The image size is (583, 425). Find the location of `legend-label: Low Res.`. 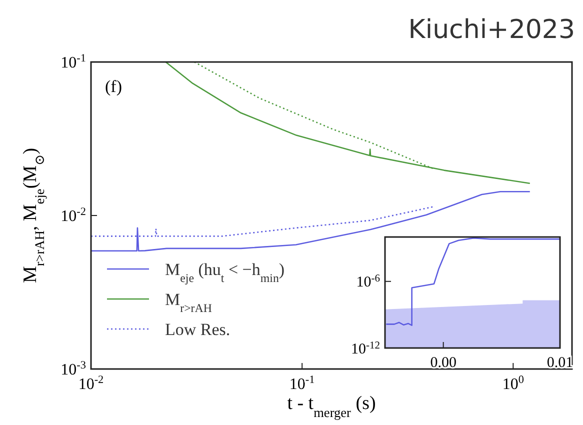

legend-label: Low Res. is located at coordinates (197, 329).